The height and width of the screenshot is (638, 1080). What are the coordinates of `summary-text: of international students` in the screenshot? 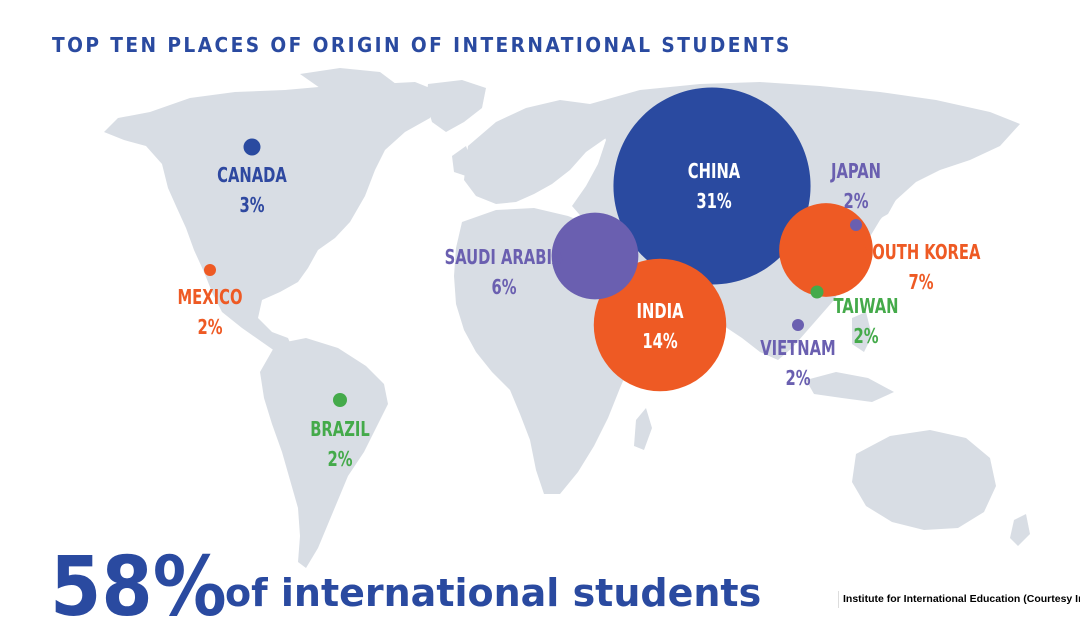 It's located at (493, 593).